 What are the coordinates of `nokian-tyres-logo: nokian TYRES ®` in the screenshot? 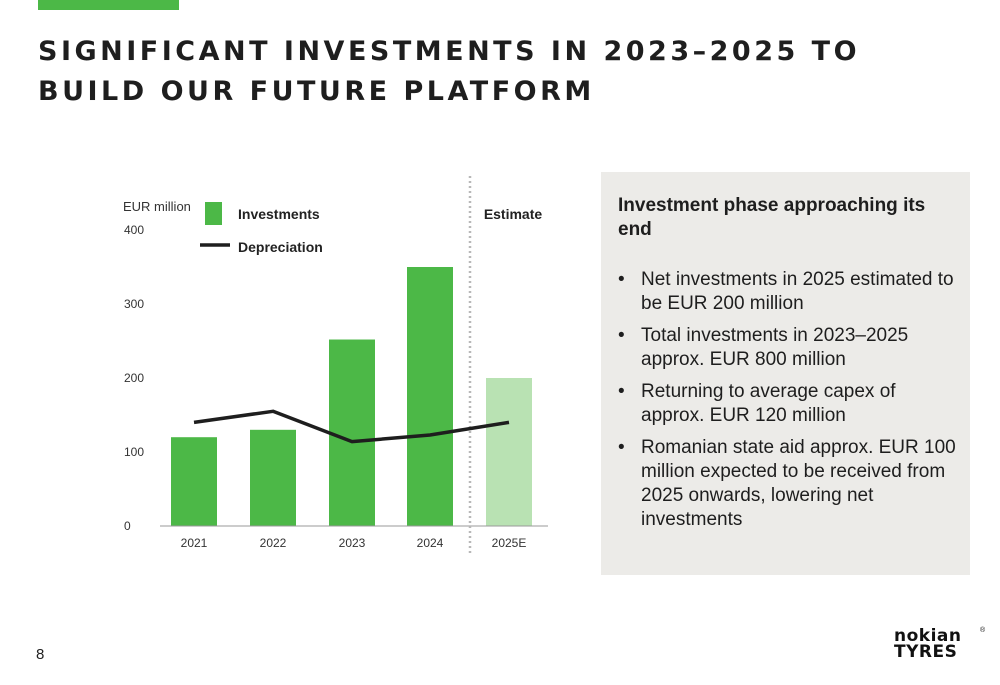 It's located at (939, 645).